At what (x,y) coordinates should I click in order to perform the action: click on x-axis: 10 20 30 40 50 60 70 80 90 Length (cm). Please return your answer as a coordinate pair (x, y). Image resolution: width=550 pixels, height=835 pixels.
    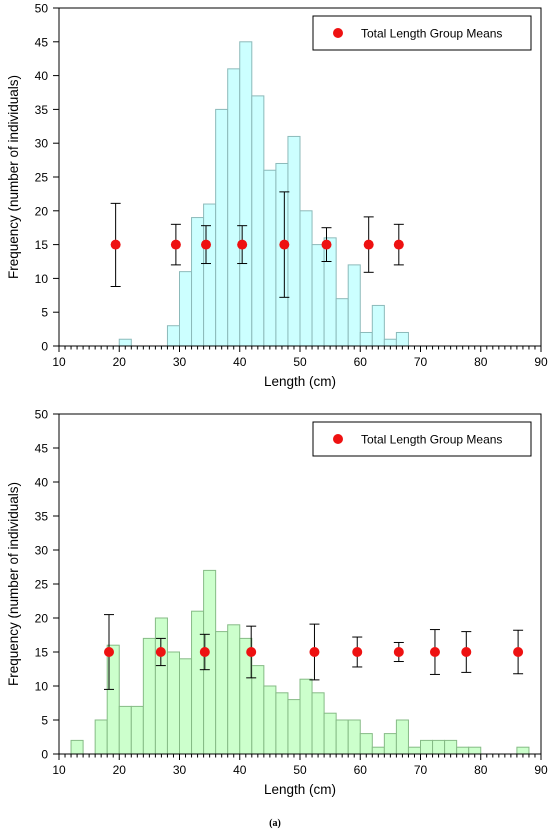
    Looking at the image, I should click on (300, 775).